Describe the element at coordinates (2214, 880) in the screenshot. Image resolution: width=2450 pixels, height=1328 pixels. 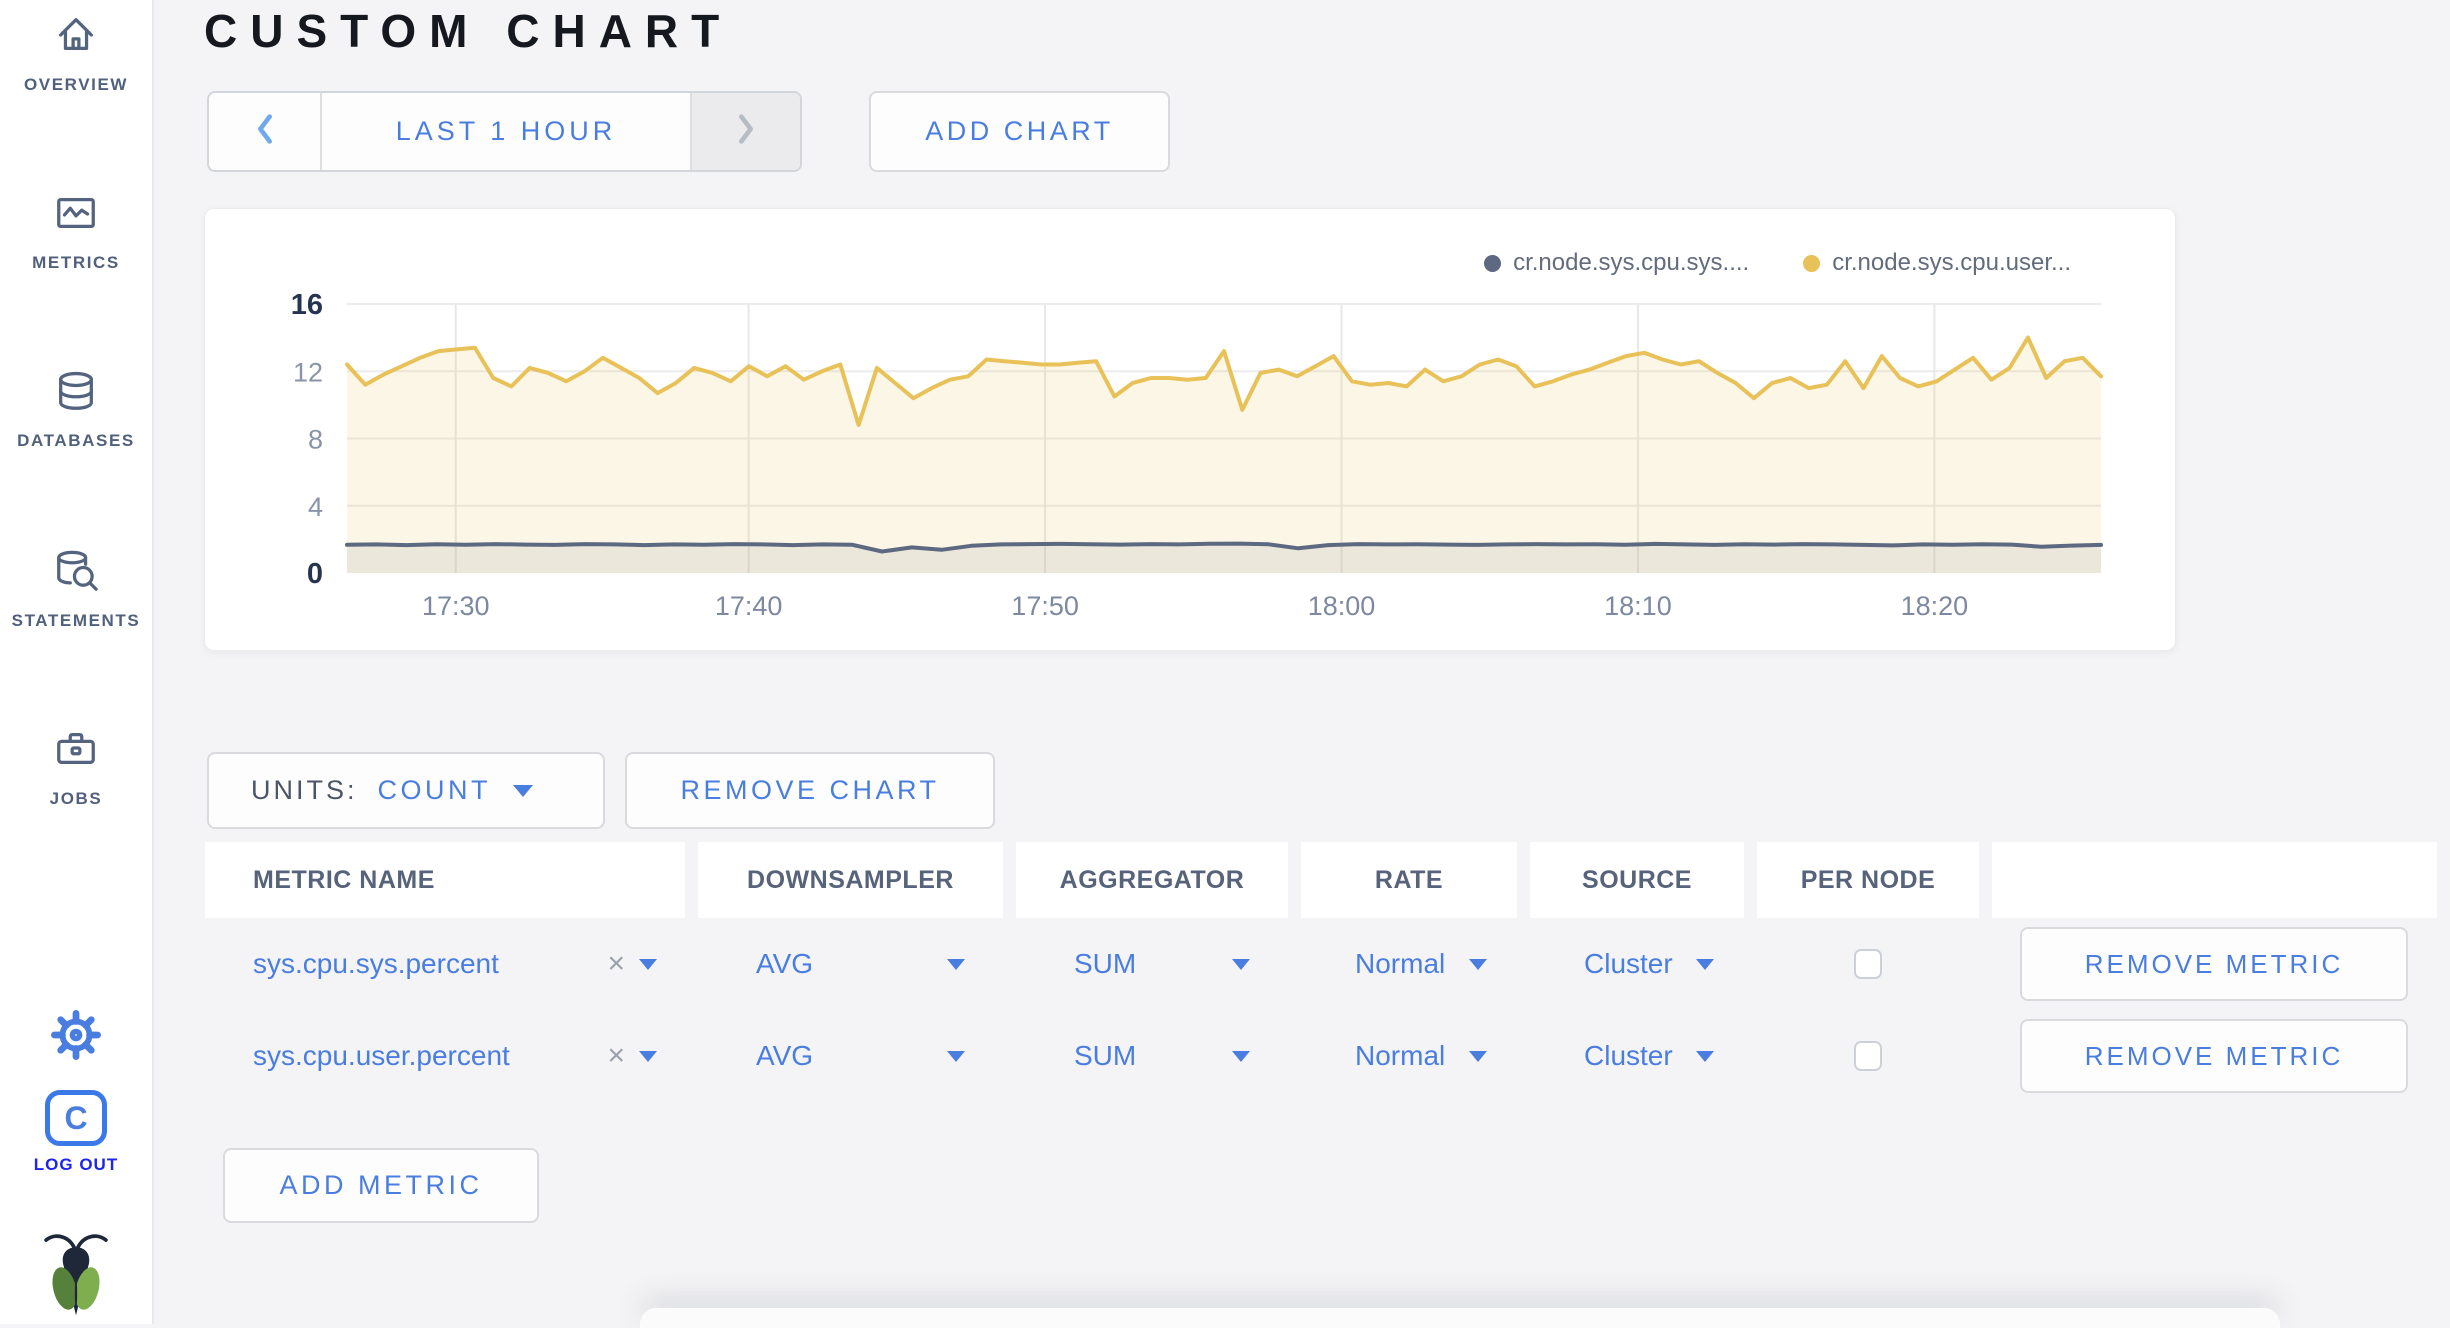
I see `header-actions` at that location.